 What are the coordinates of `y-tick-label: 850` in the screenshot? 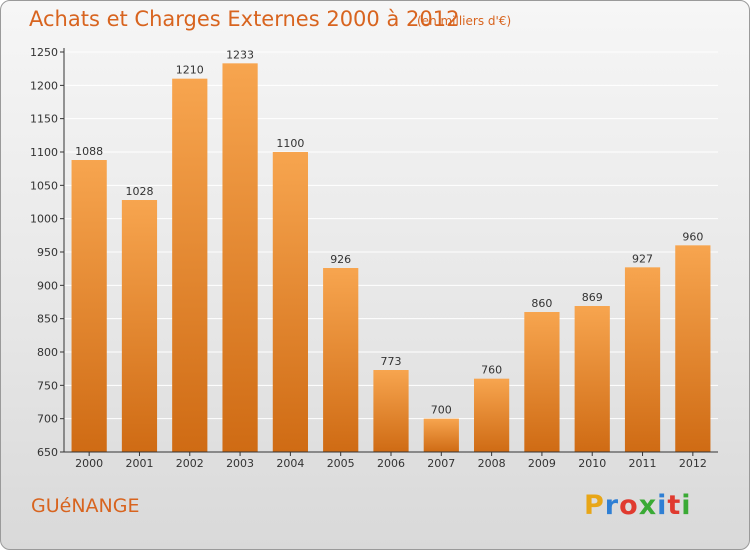 It's located at (47, 319).